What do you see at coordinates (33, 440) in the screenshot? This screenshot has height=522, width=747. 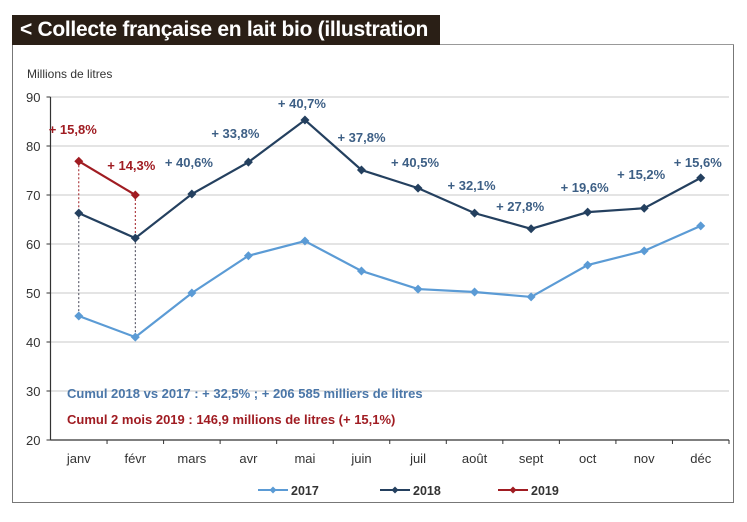 I see `y-tick-label: 20` at bounding box center [33, 440].